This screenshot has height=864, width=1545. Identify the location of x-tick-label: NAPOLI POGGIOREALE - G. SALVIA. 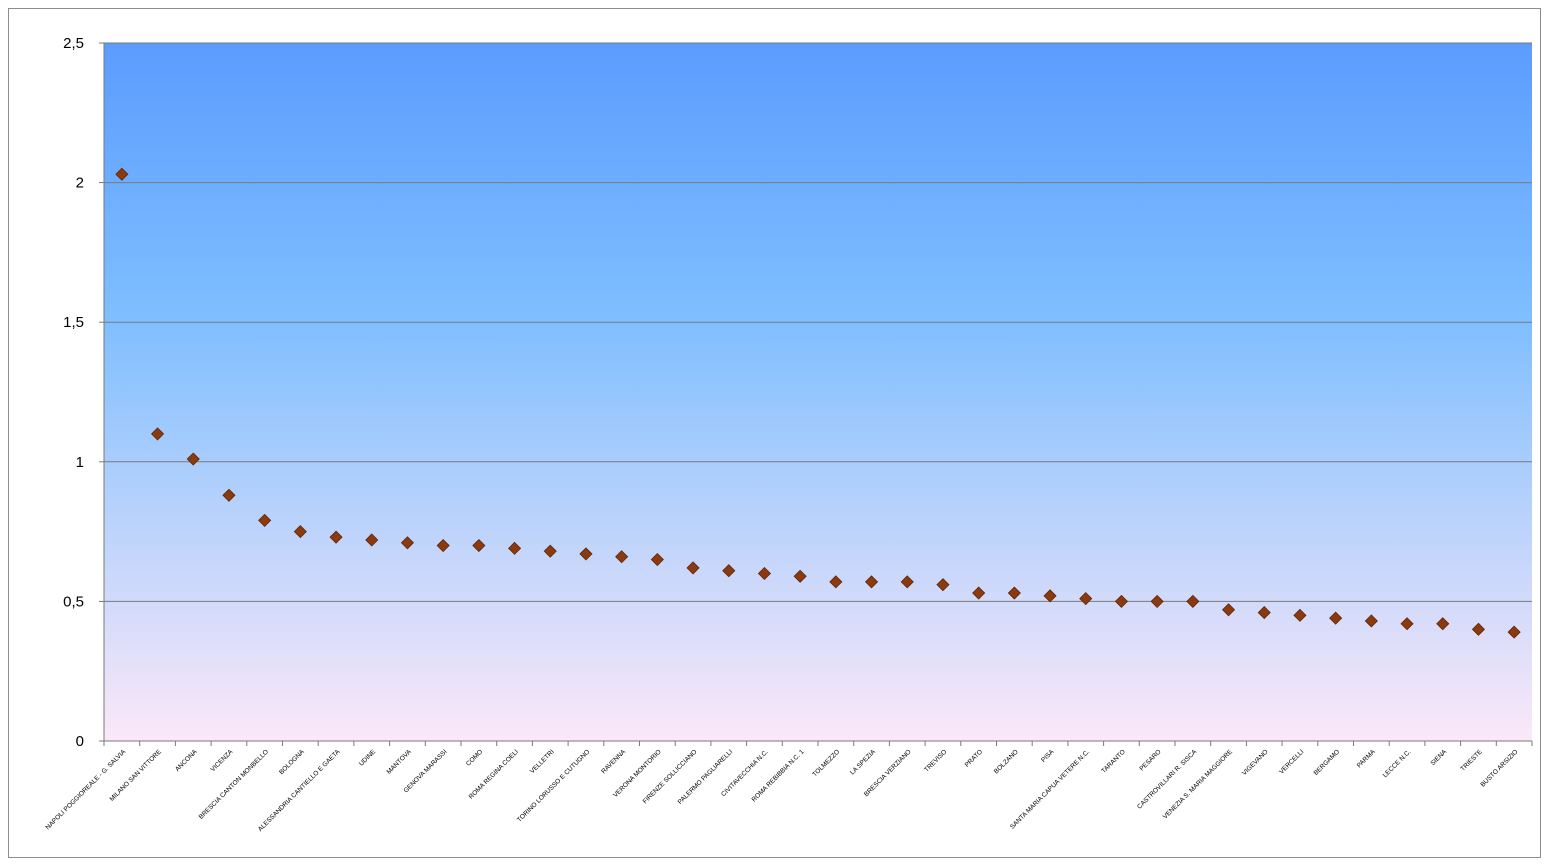
(85, 789).